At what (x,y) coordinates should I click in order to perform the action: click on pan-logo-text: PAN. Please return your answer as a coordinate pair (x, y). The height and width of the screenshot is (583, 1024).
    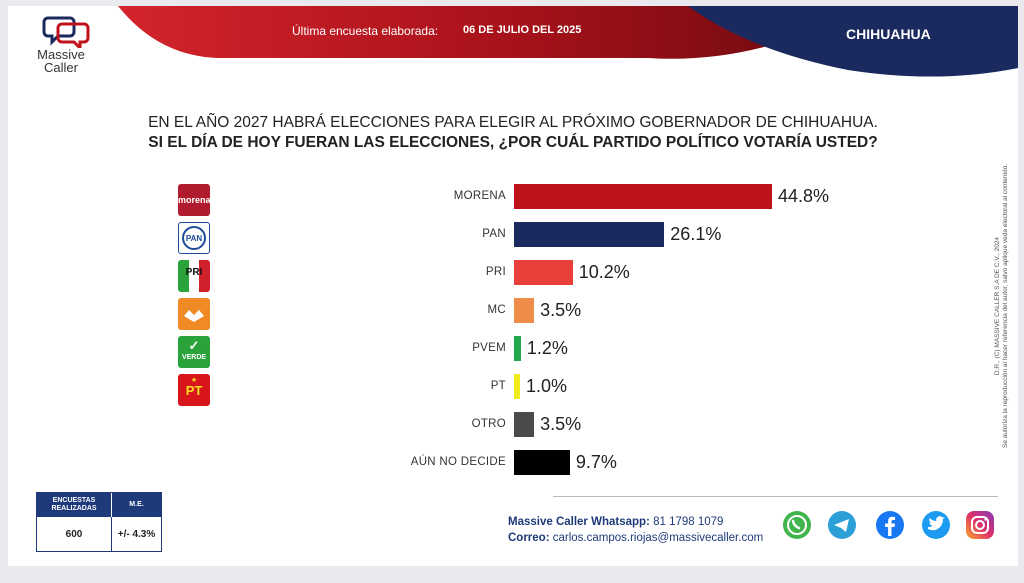
    Looking at the image, I should click on (194, 238).